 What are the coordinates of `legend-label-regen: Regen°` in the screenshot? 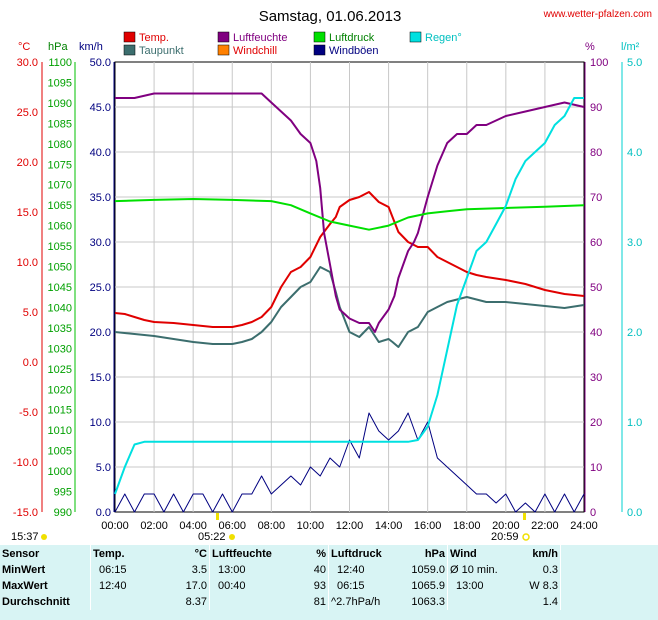 It's located at (443, 38).